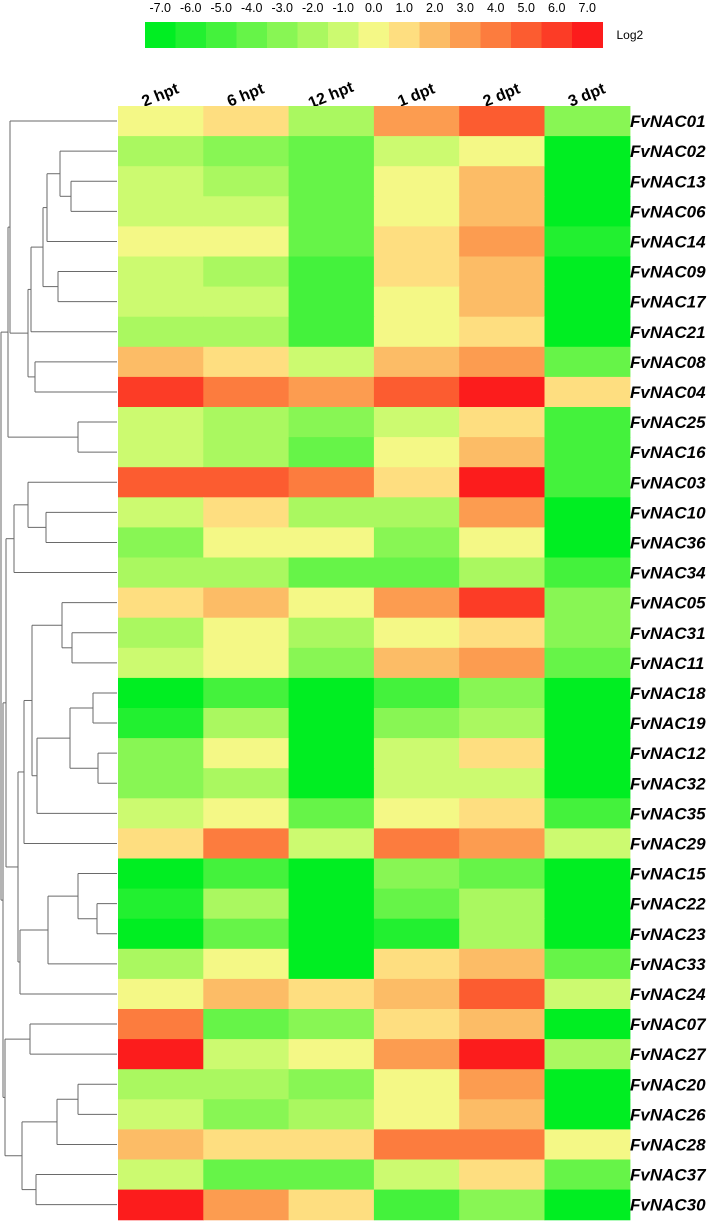  Describe the element at coordinates (495, 8) in the screenshot. I see `scale-tick-label: 4.0` at that location.